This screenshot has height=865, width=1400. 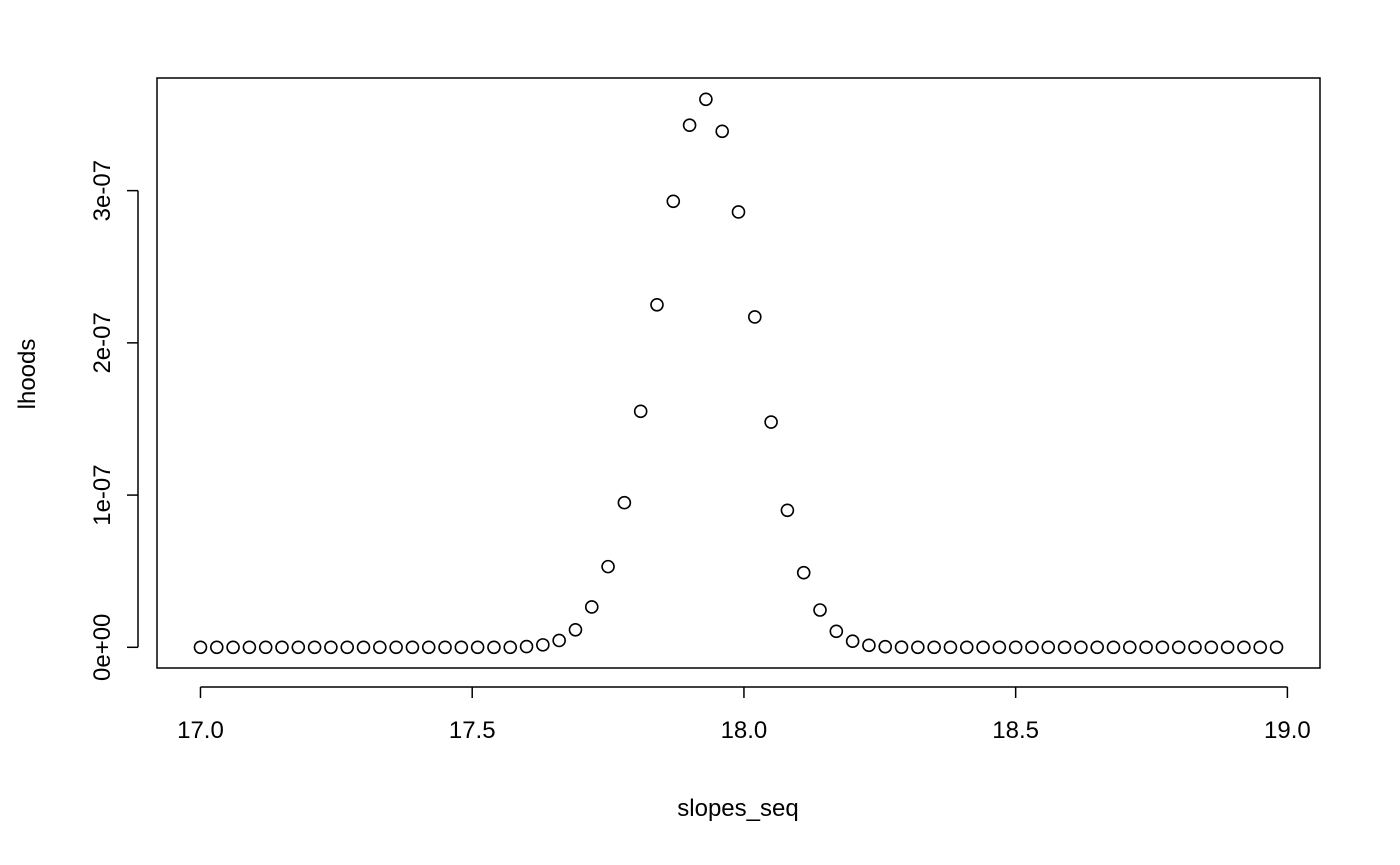 What do you see at coordinates (737, 808) in the screenshot?
I see `x-axis-title: slopes_seq` at bounding box center [737, 808].